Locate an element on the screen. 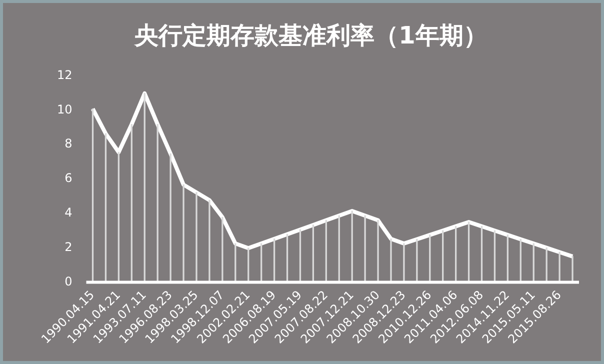 The width and height of the screenshot is (604, 364). y-tick-label: 2 is located at coordinates (68, 247).